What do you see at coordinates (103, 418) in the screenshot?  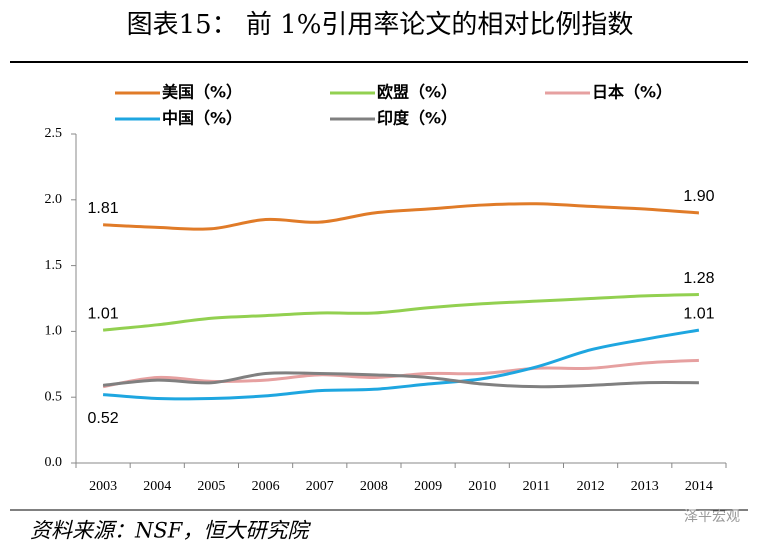 I see `data-label: 0.52` at bounding box center [103, 418].